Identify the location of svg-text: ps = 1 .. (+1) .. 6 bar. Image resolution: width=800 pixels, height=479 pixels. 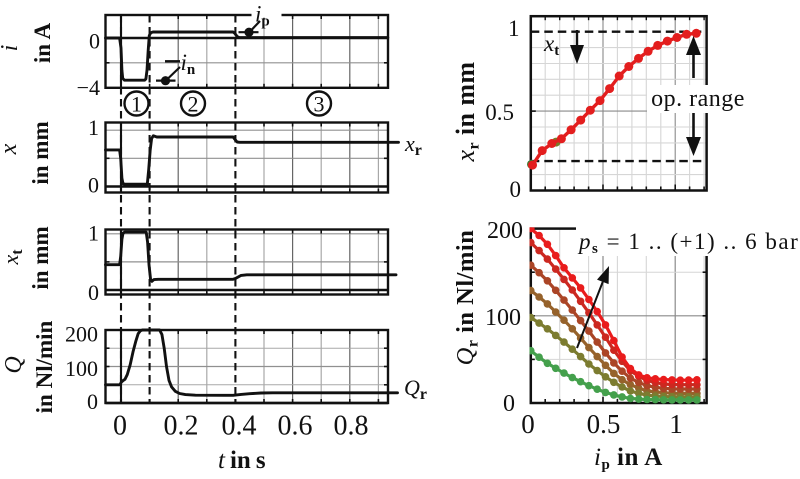
(688, 243).